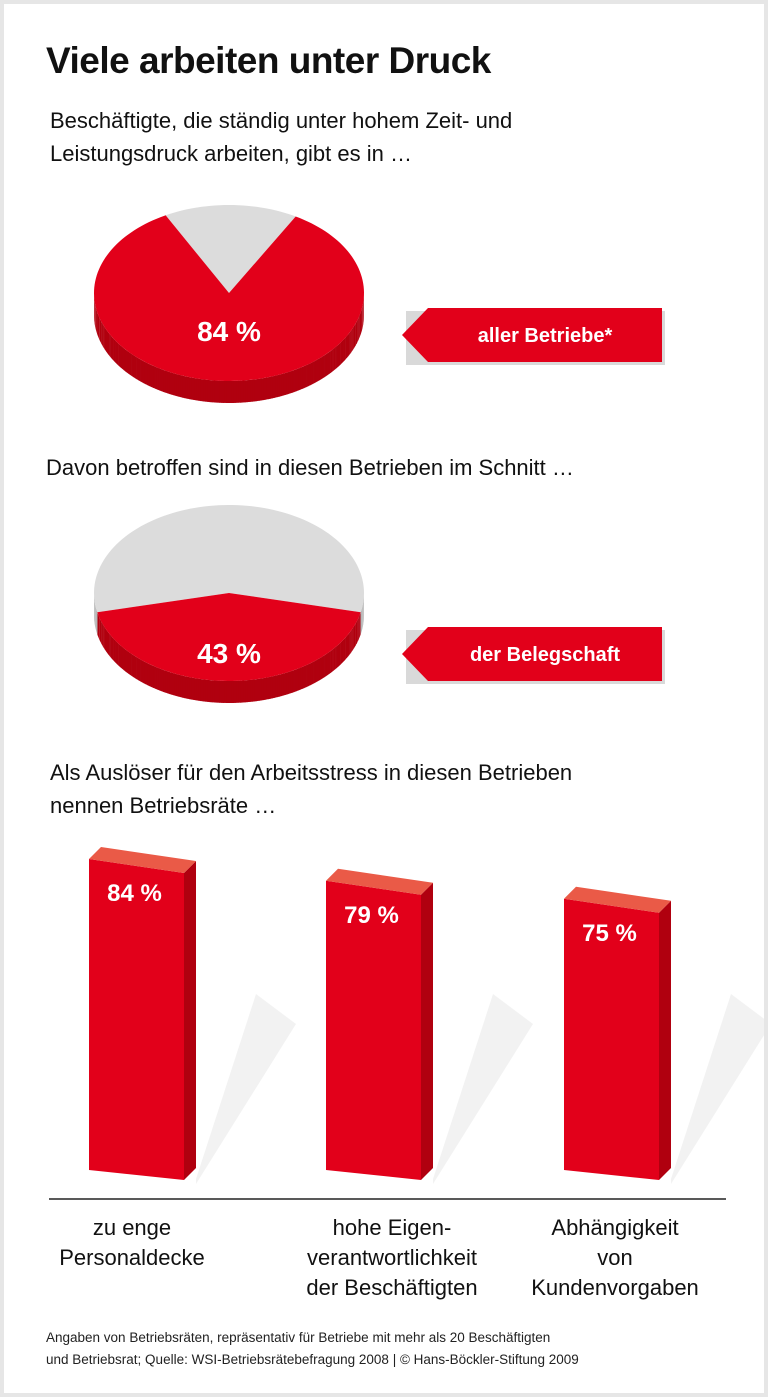 Image resolution: width=768 pixels, height=1397 pixels. I want to click on pie-2-value-label: 43 %, so click(229, 653).